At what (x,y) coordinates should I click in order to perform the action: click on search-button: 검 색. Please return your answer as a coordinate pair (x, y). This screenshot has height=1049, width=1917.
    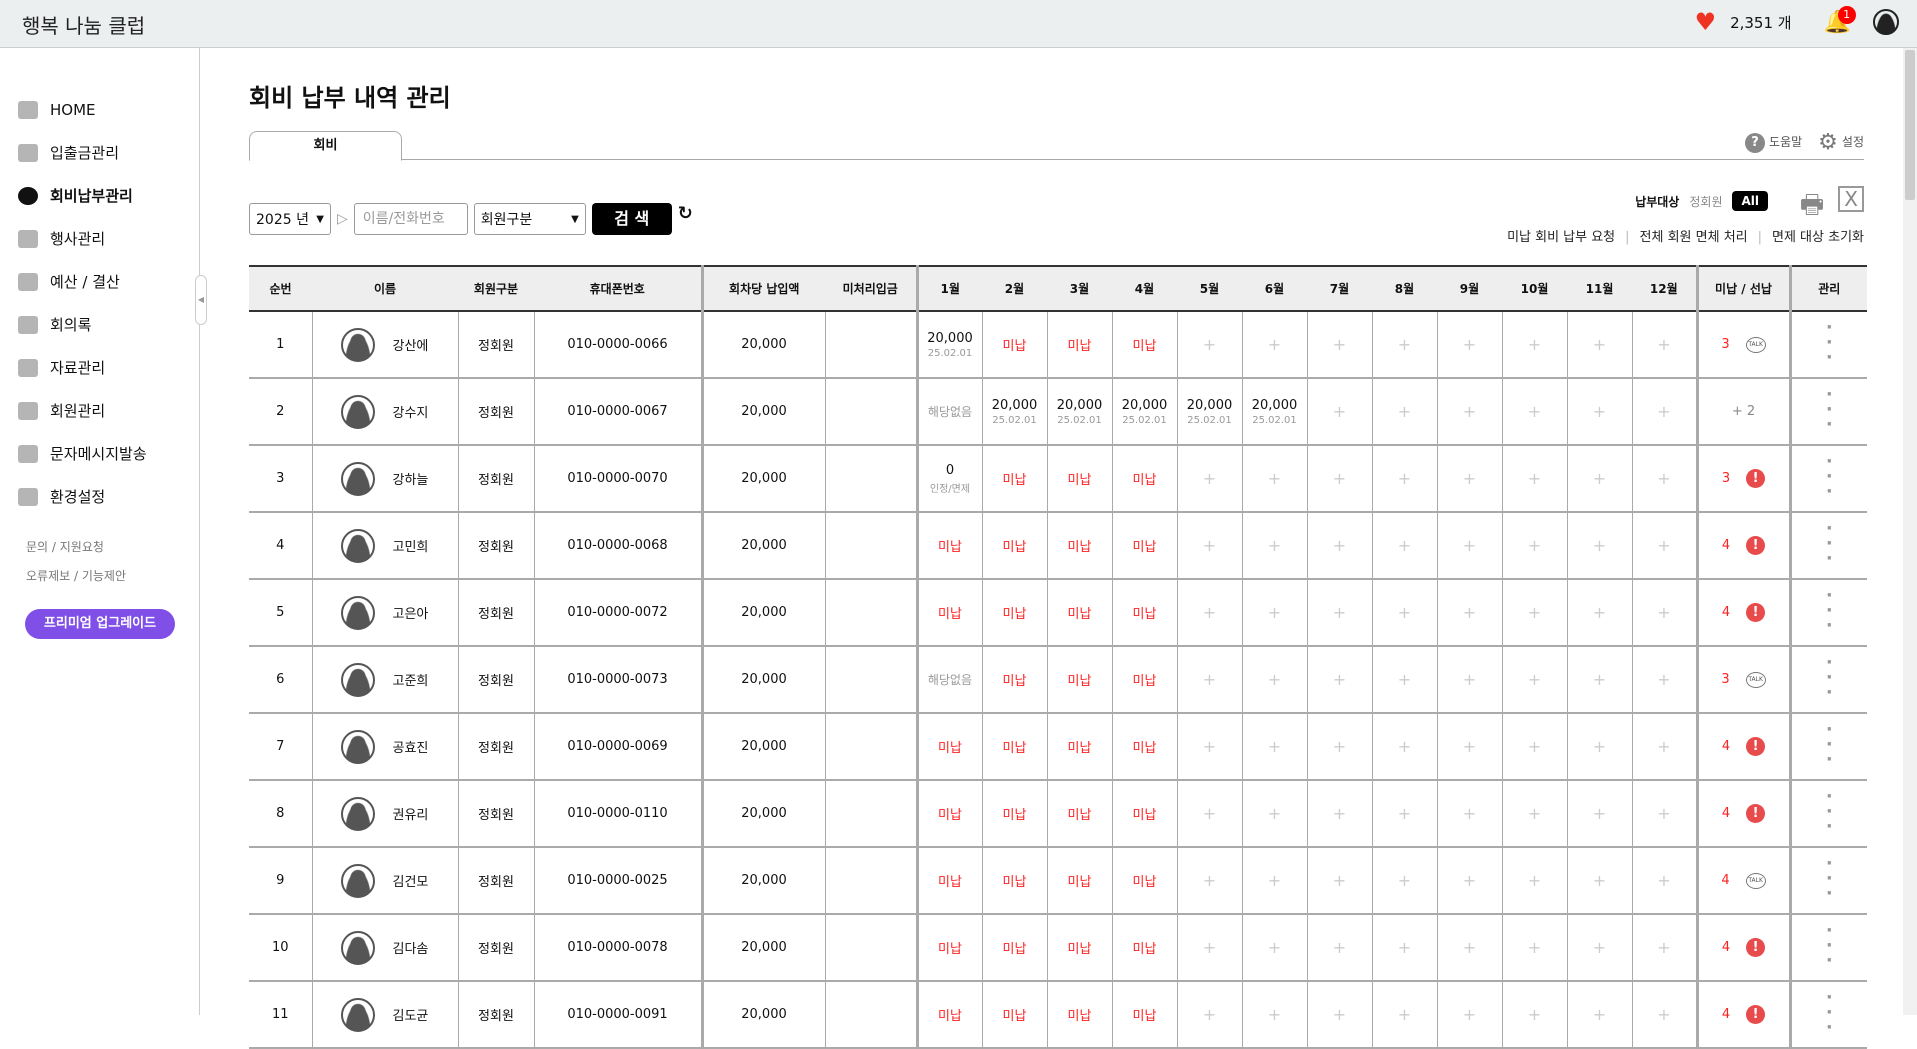
    Looking at the image, I should click on (631, 219).